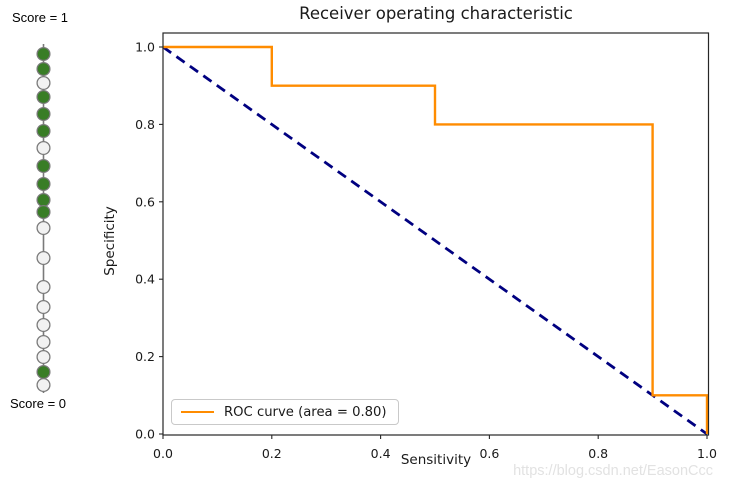 The width and height of the screenshot is (733, 495). Describe the element at coordinates (381, 453) in the screenshot. I see `x-tick-label: 0.4` at that location.